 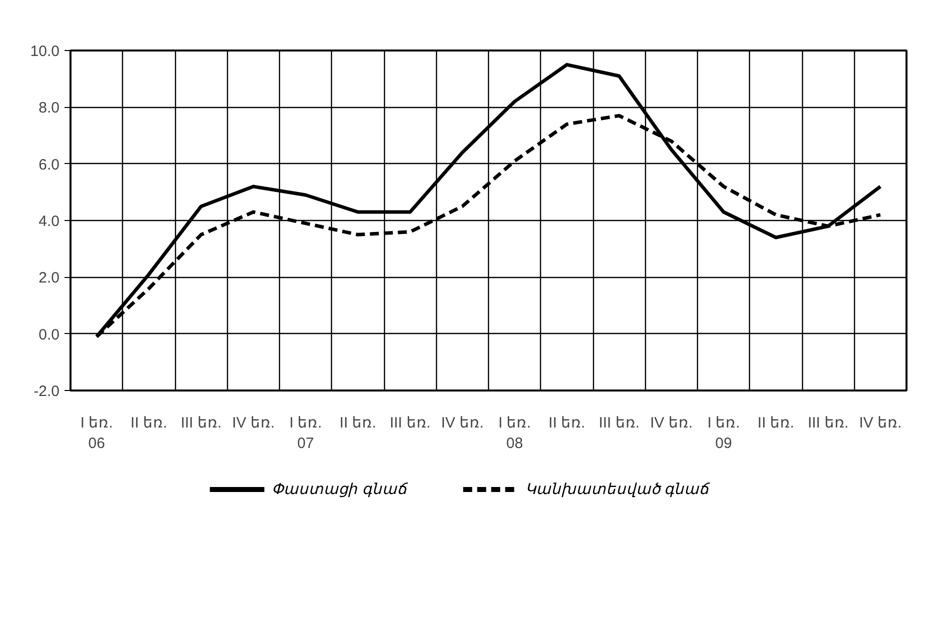 What do you see at coordinates (49, 165) in the screenshot?
I see `y-tick-label: 6.0` at bounding box center [49, 165].